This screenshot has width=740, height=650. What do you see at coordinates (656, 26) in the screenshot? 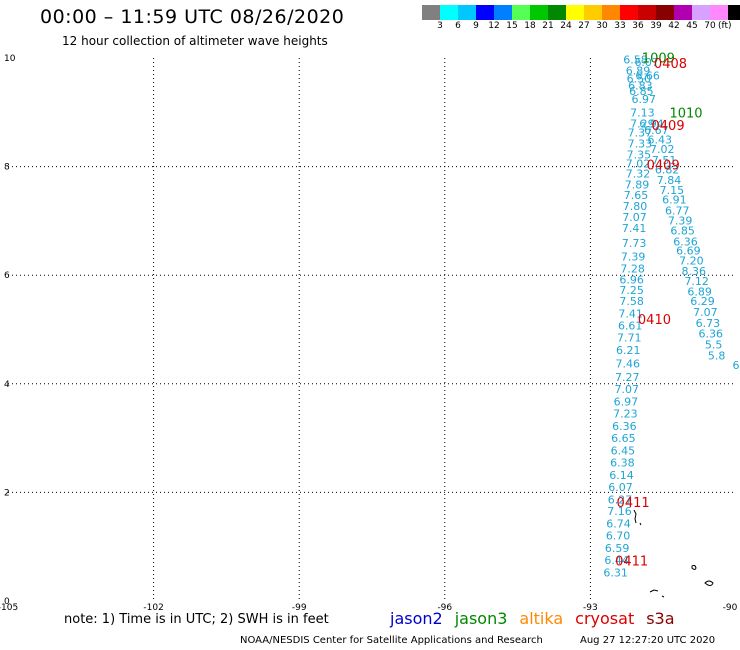
I see `colorbar-tick-label: 39` at bounding box center [656, 26].